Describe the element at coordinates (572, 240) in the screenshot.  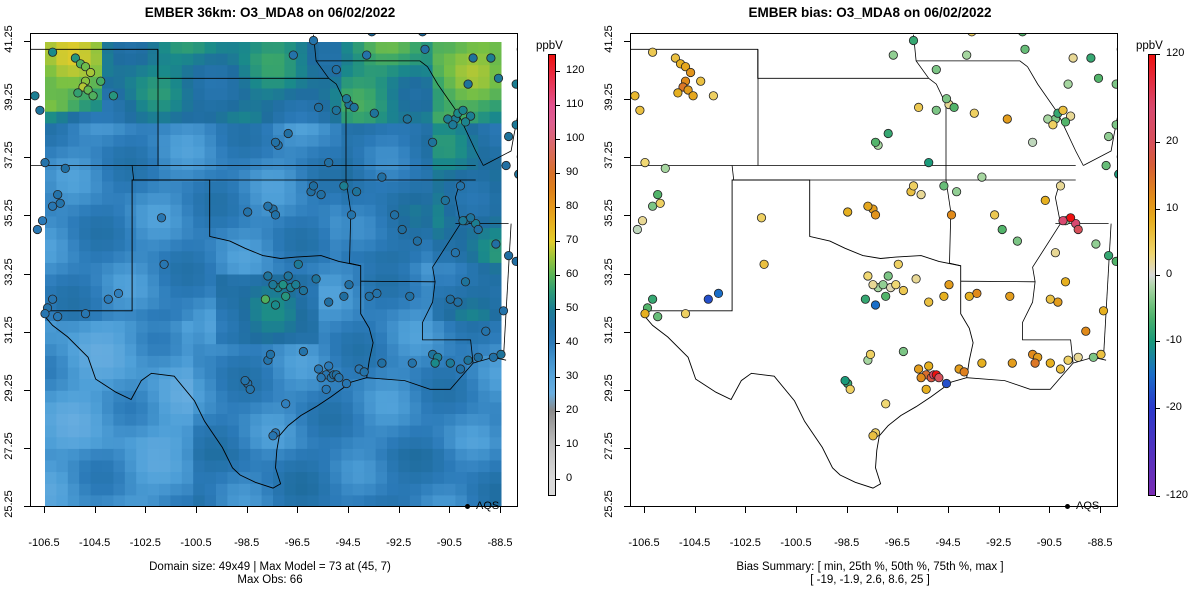
I see `model-colorbar-tick-label: 70` at that location.